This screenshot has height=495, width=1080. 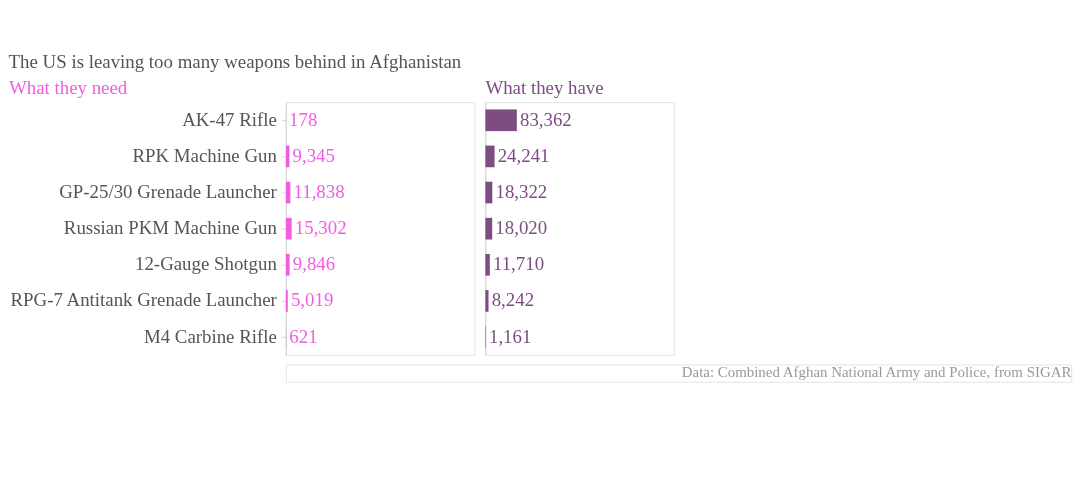 What do you see at coordinates (319, 192) in the screenshot?
I see `data-label: 11,838` at bounding box center [319, 192].